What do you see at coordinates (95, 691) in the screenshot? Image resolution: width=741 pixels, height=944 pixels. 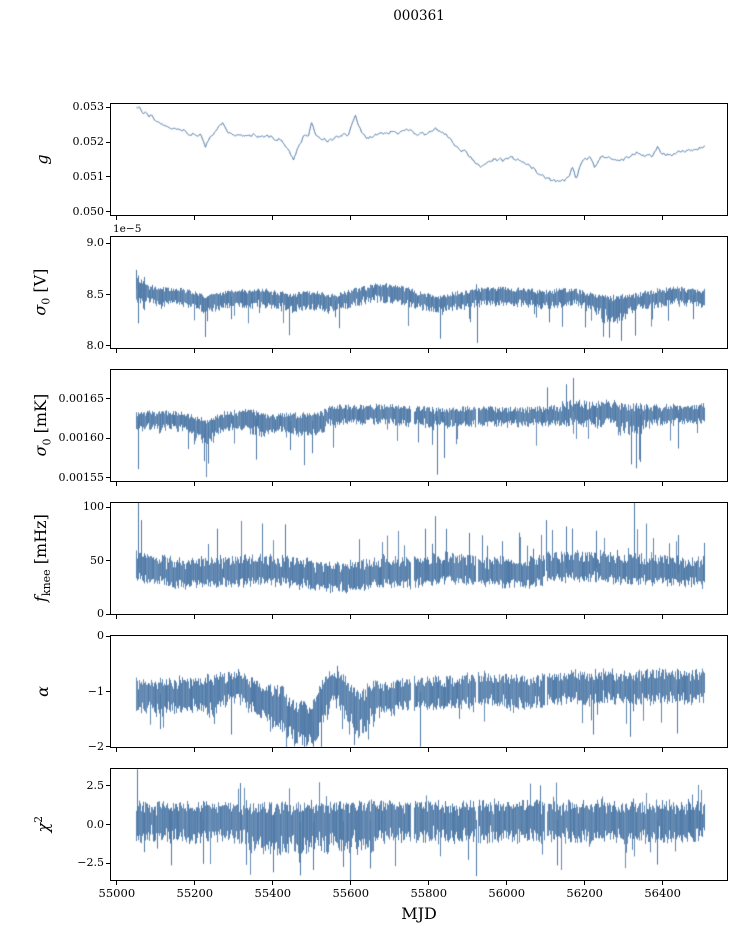 I see `y-tick-label: −1` at bounding box center [95, 691].